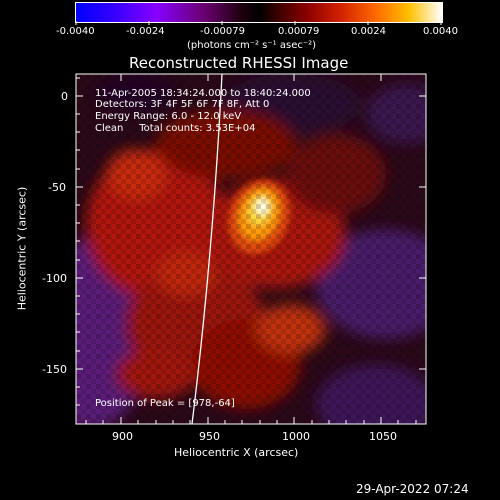 This screenshot has height=500, width=500. I want to click on y-axis-label: Heliocentric Y (arcsec), so click(22, 248).